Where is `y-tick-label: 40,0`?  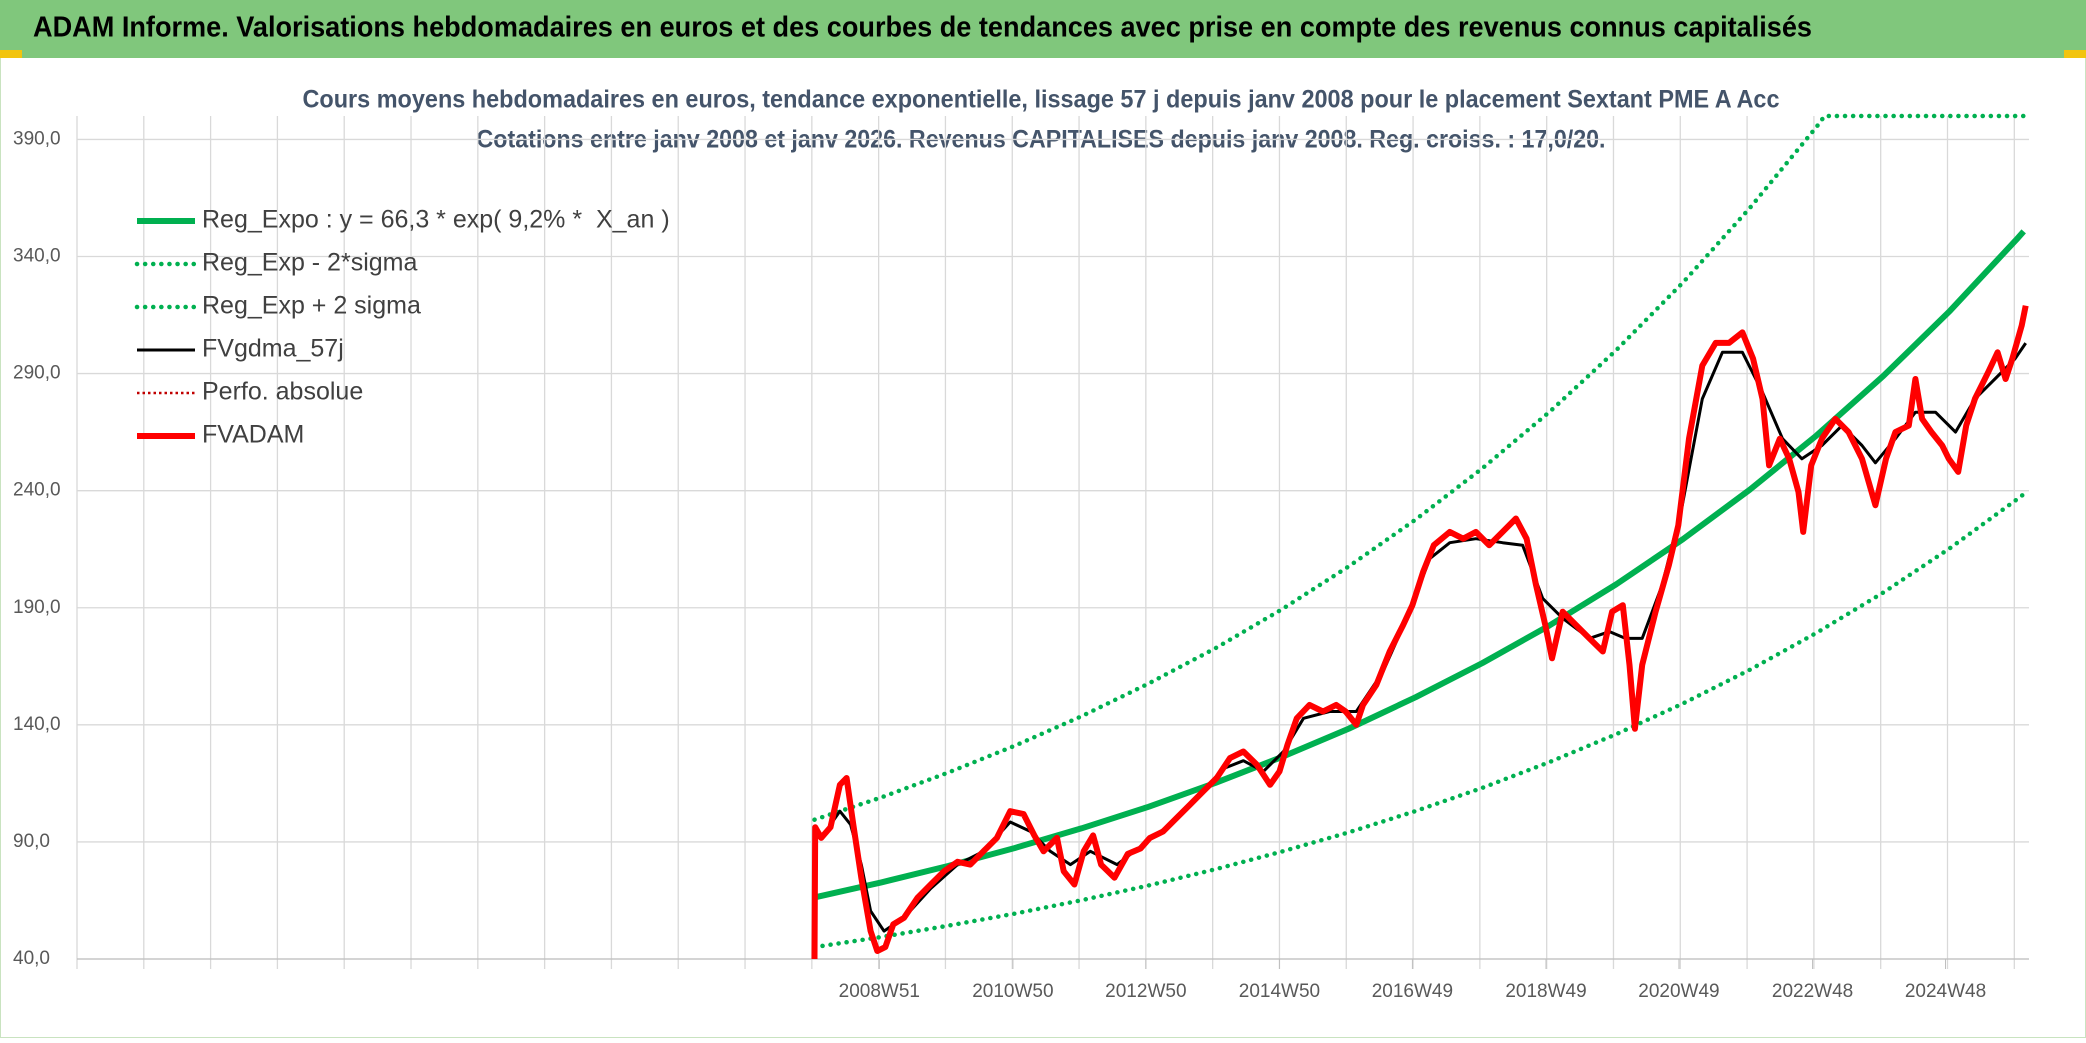
y-tick-label: 40,0 is located at coordinates (31, 958).